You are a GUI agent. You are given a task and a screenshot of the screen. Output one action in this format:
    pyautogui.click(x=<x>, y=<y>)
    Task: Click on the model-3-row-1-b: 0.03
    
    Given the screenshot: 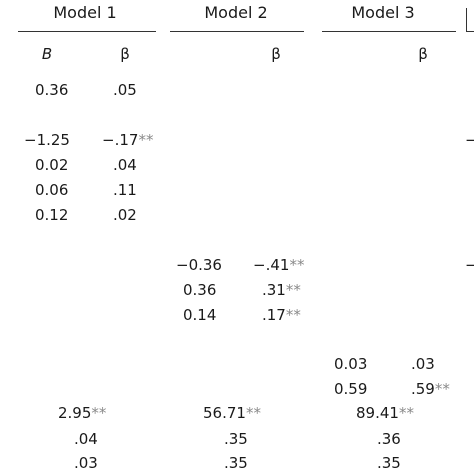 What is the action you would take?
    pyautogui.click(x=351, y=364)
    